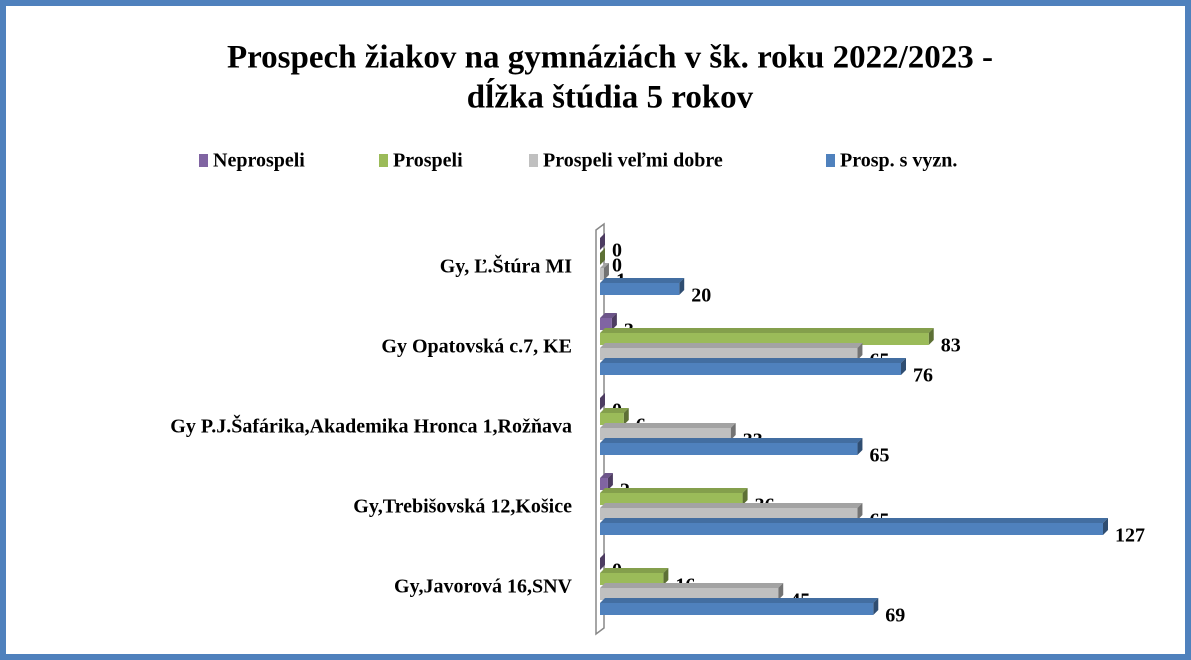  Describe the element at coordinates (610, 96) in the screenshot. I see `chart-title: dĺžka štúdia 5 rokov` at that location.